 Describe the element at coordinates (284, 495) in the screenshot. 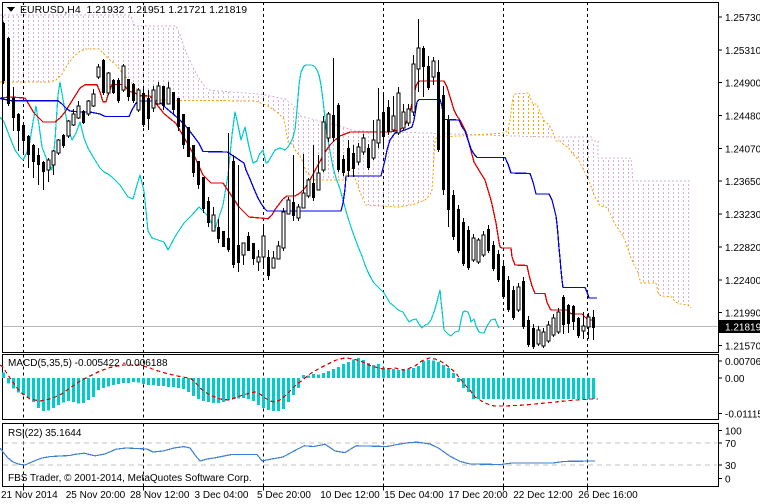

I see `svg-text: 5 Dec 20:00` at that location.